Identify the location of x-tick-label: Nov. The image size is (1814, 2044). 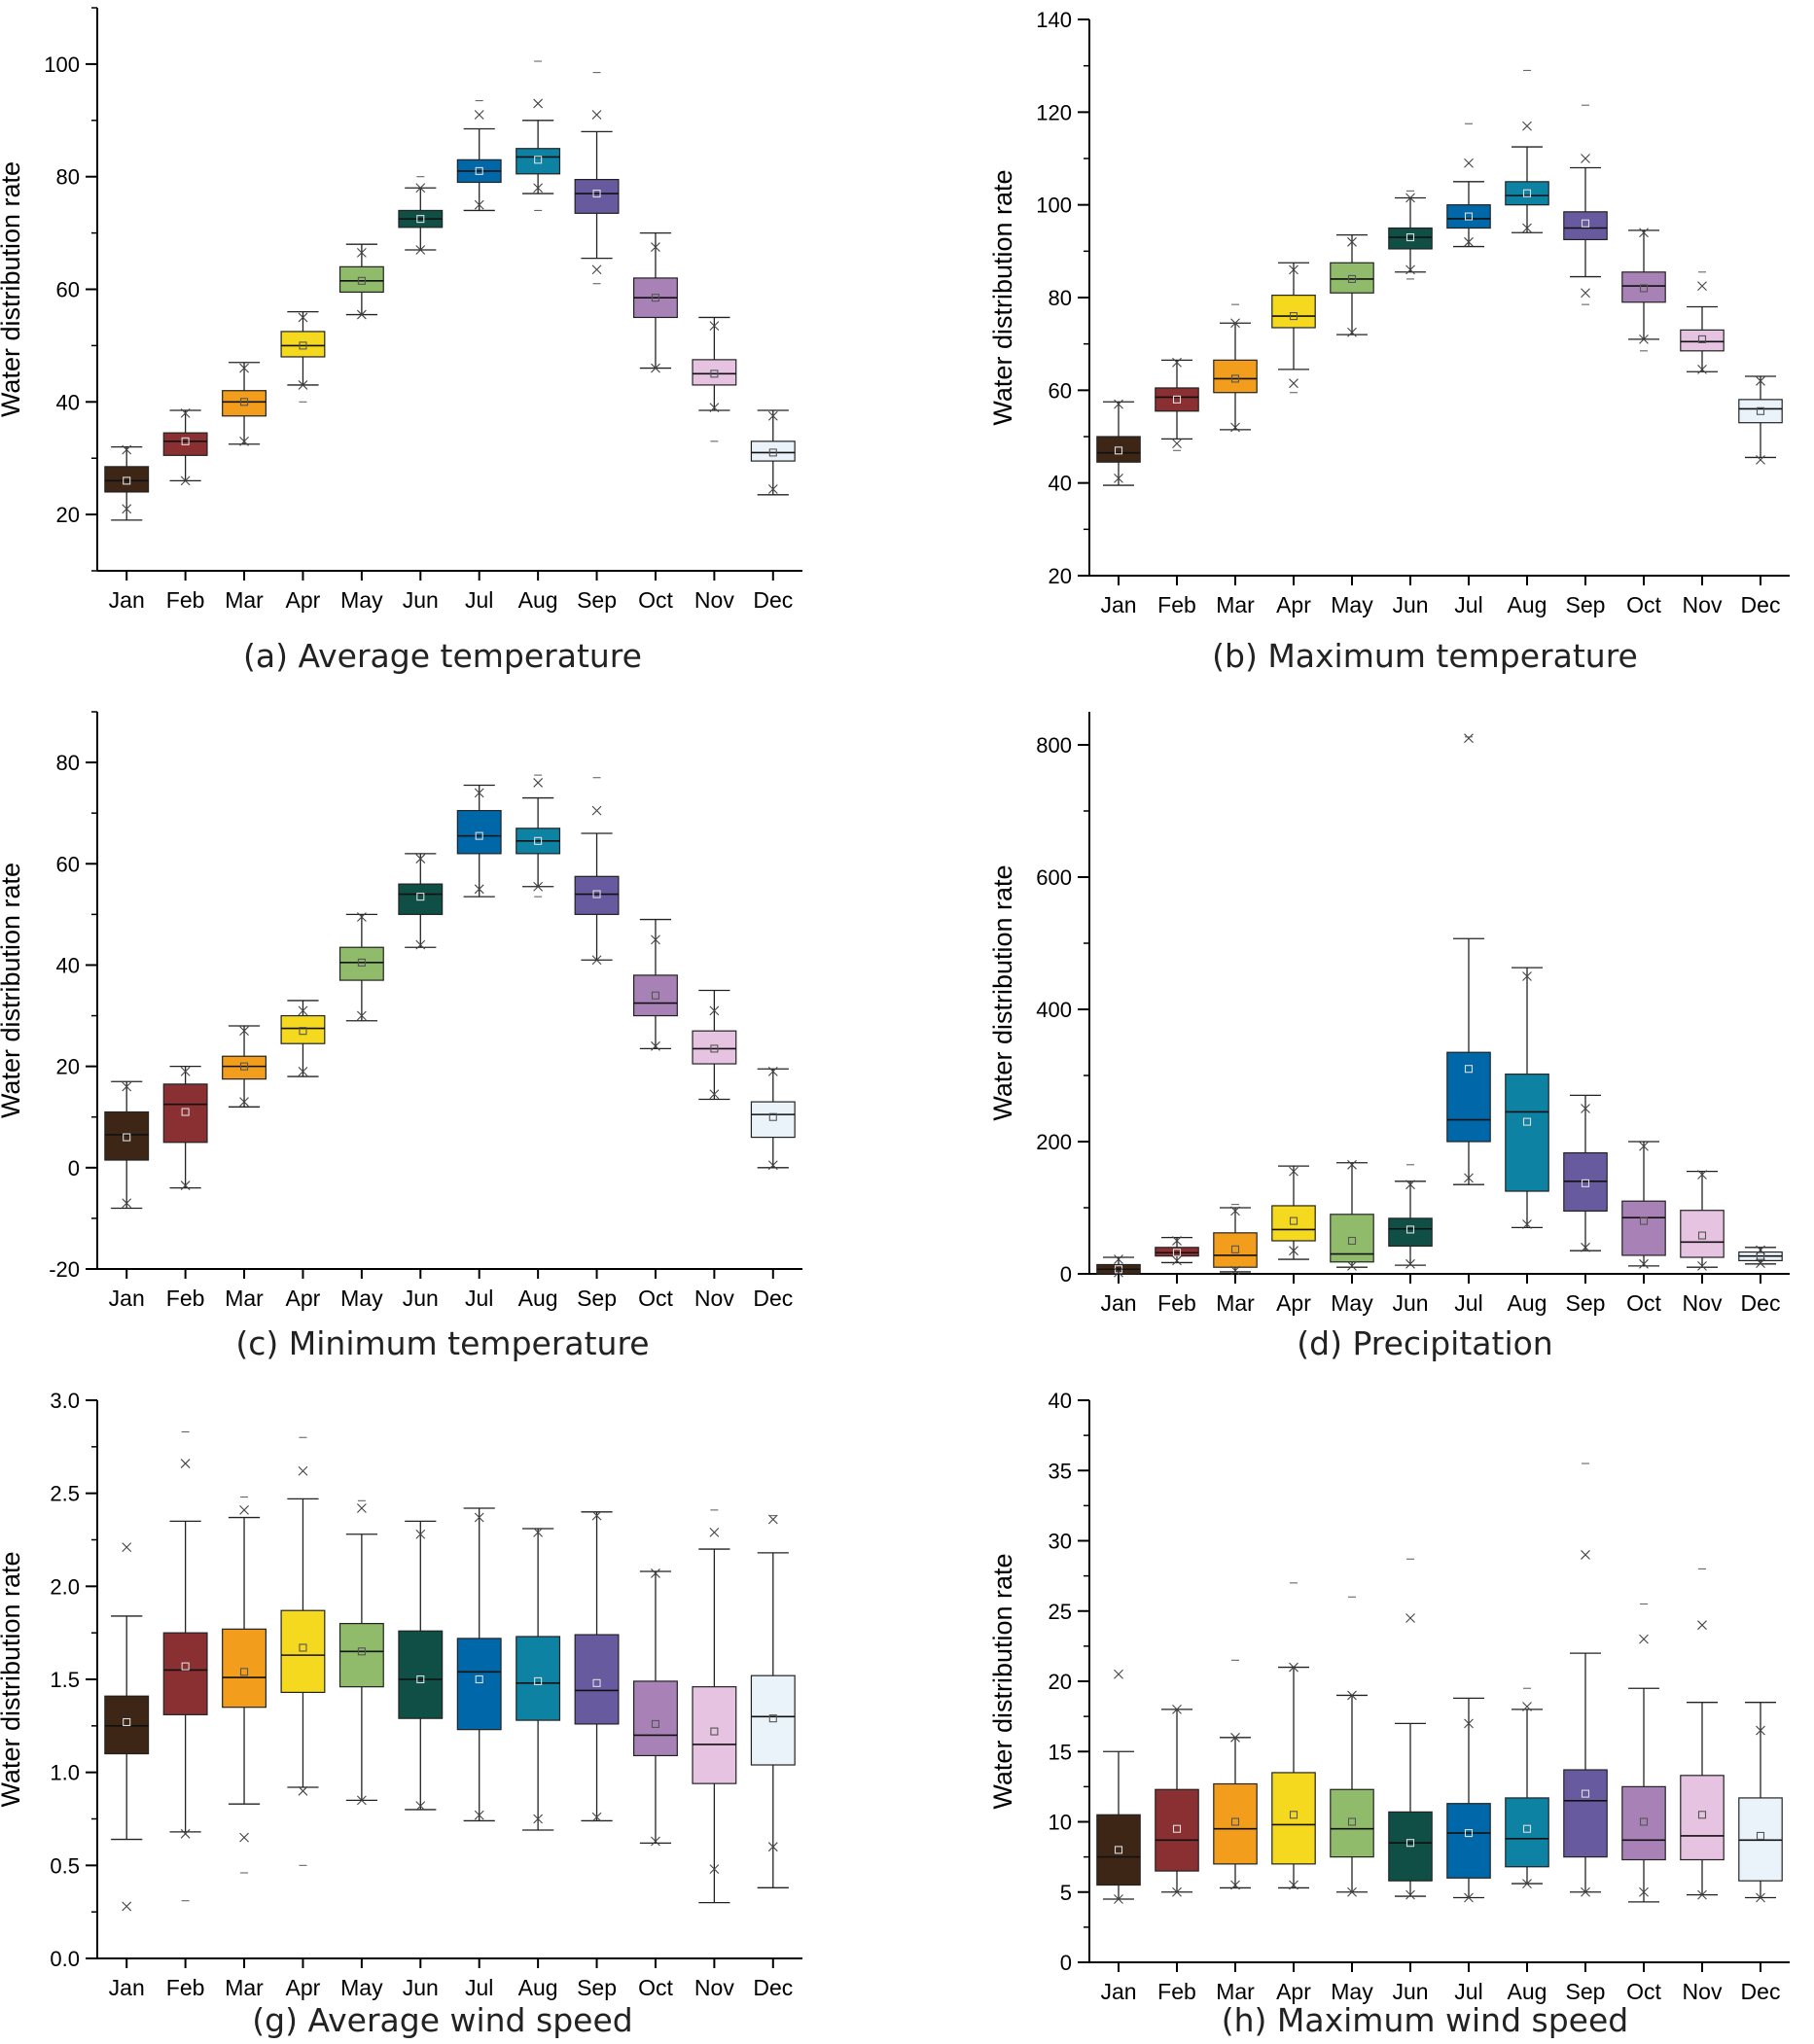
(714, 600).